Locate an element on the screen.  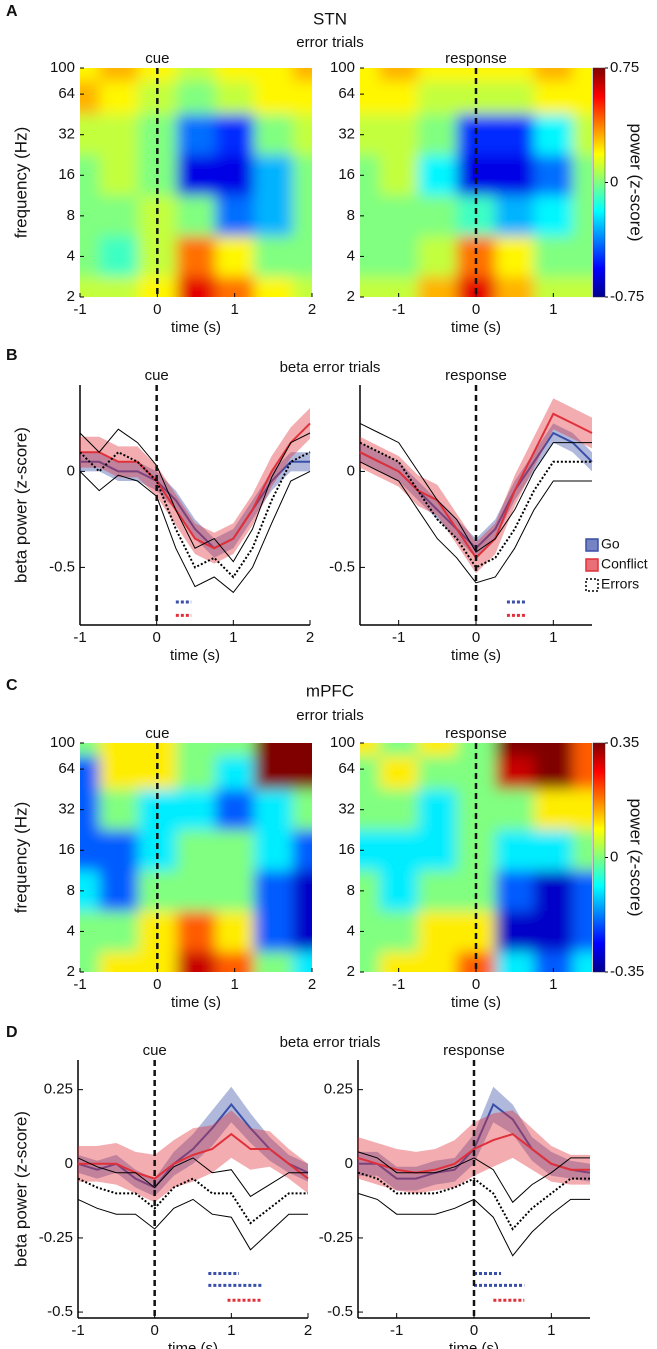
event-label: cue is located at coordinates (155, 1050).